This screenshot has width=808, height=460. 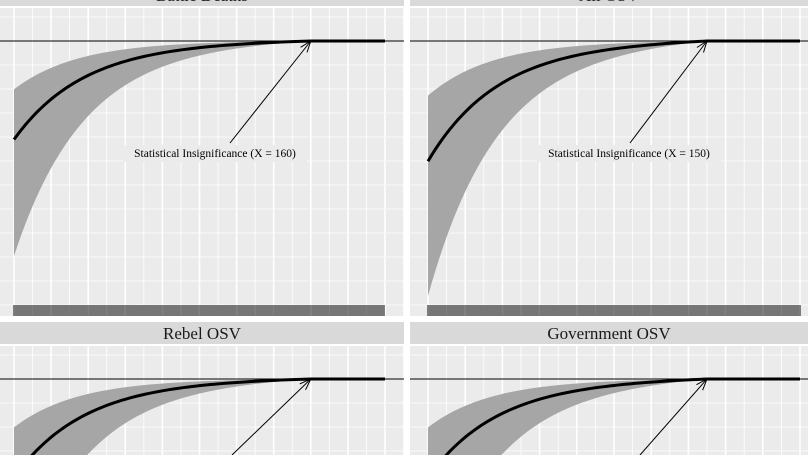 I want to click on facet-title: All OSV, so click(x=609, y=2).